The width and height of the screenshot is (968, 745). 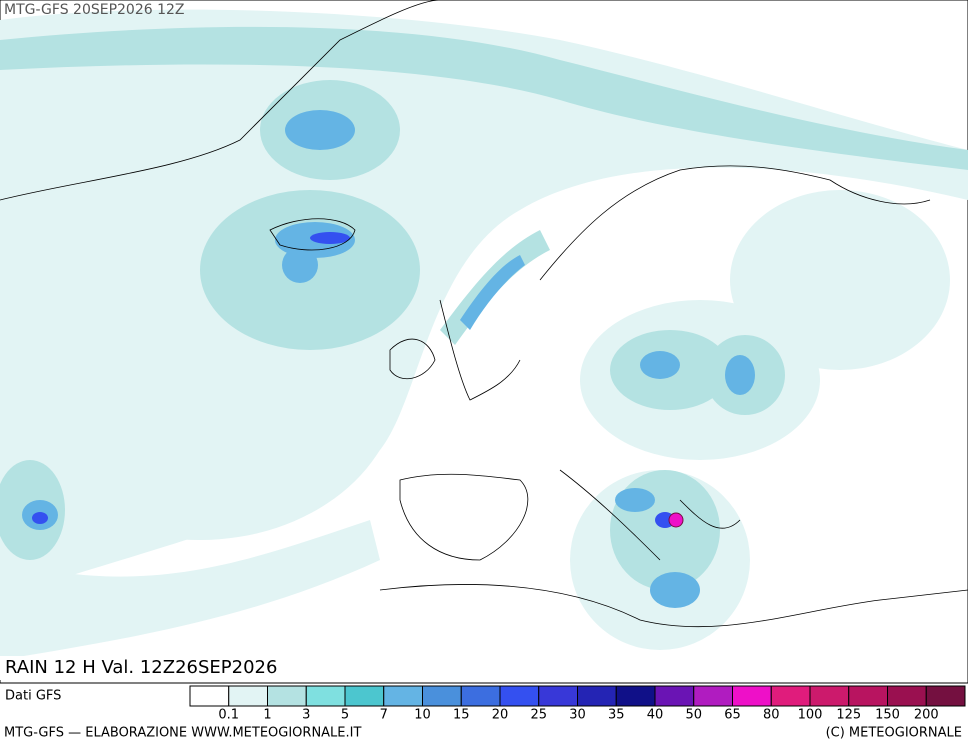 What do you see at coordinates (693, 715) in the screenshot?
I see `legend-label: 50` at bounding box center [693, 715].